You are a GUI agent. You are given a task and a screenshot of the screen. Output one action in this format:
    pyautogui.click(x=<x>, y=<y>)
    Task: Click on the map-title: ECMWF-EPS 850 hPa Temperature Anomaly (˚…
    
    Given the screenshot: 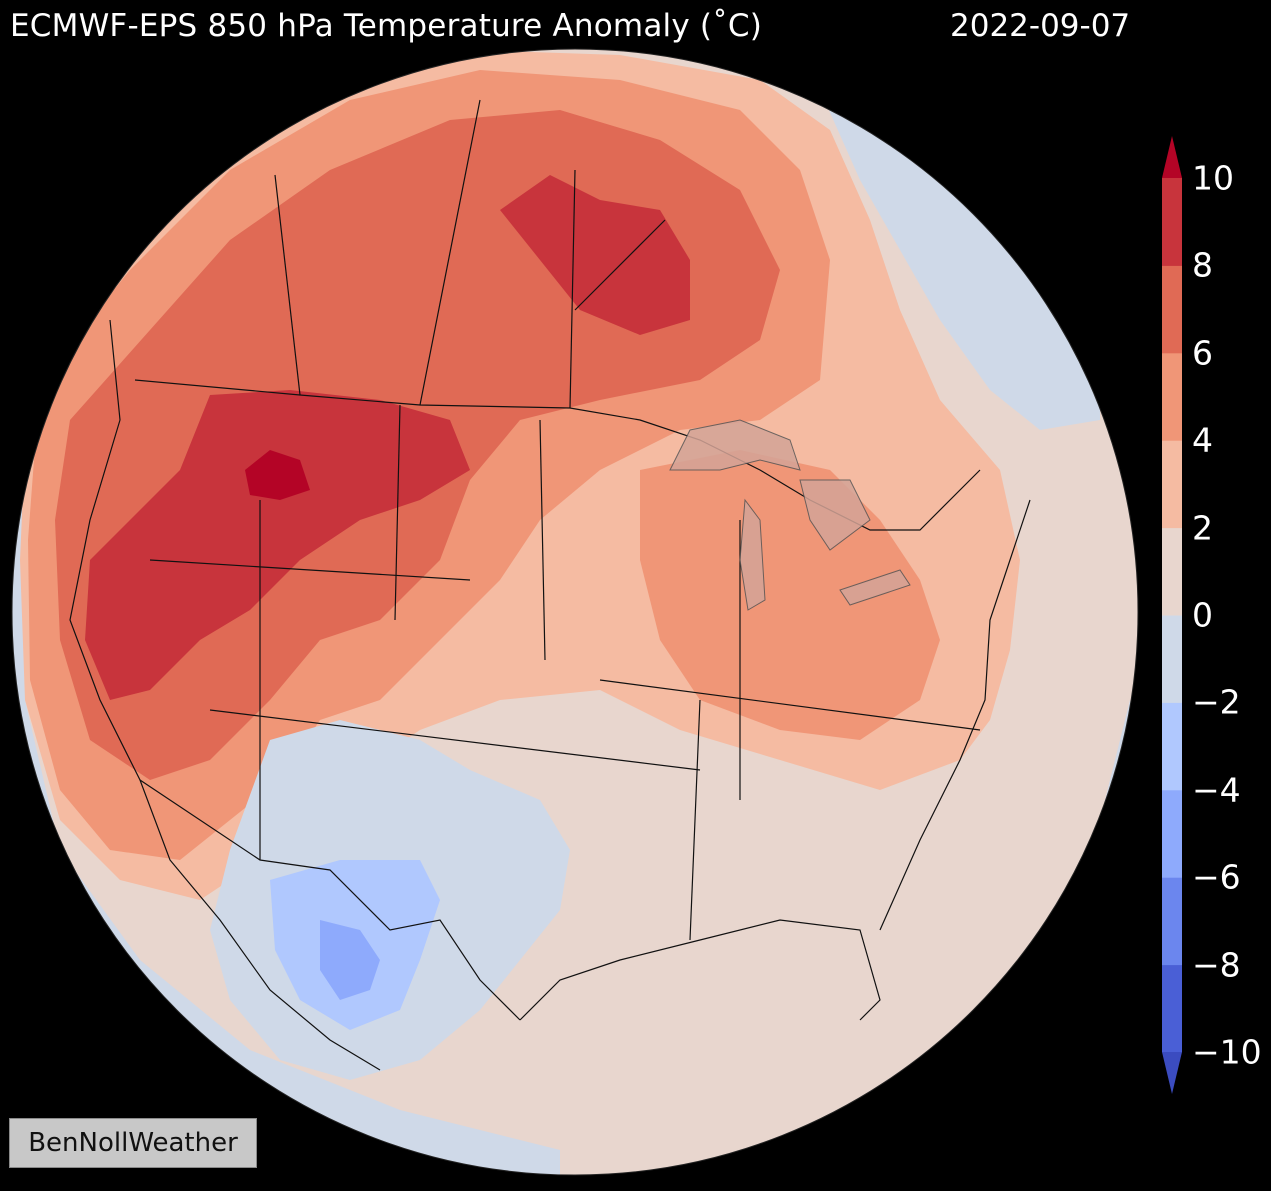 What is the action you would take?
    pyautogui.click(x=386, y=26)
    